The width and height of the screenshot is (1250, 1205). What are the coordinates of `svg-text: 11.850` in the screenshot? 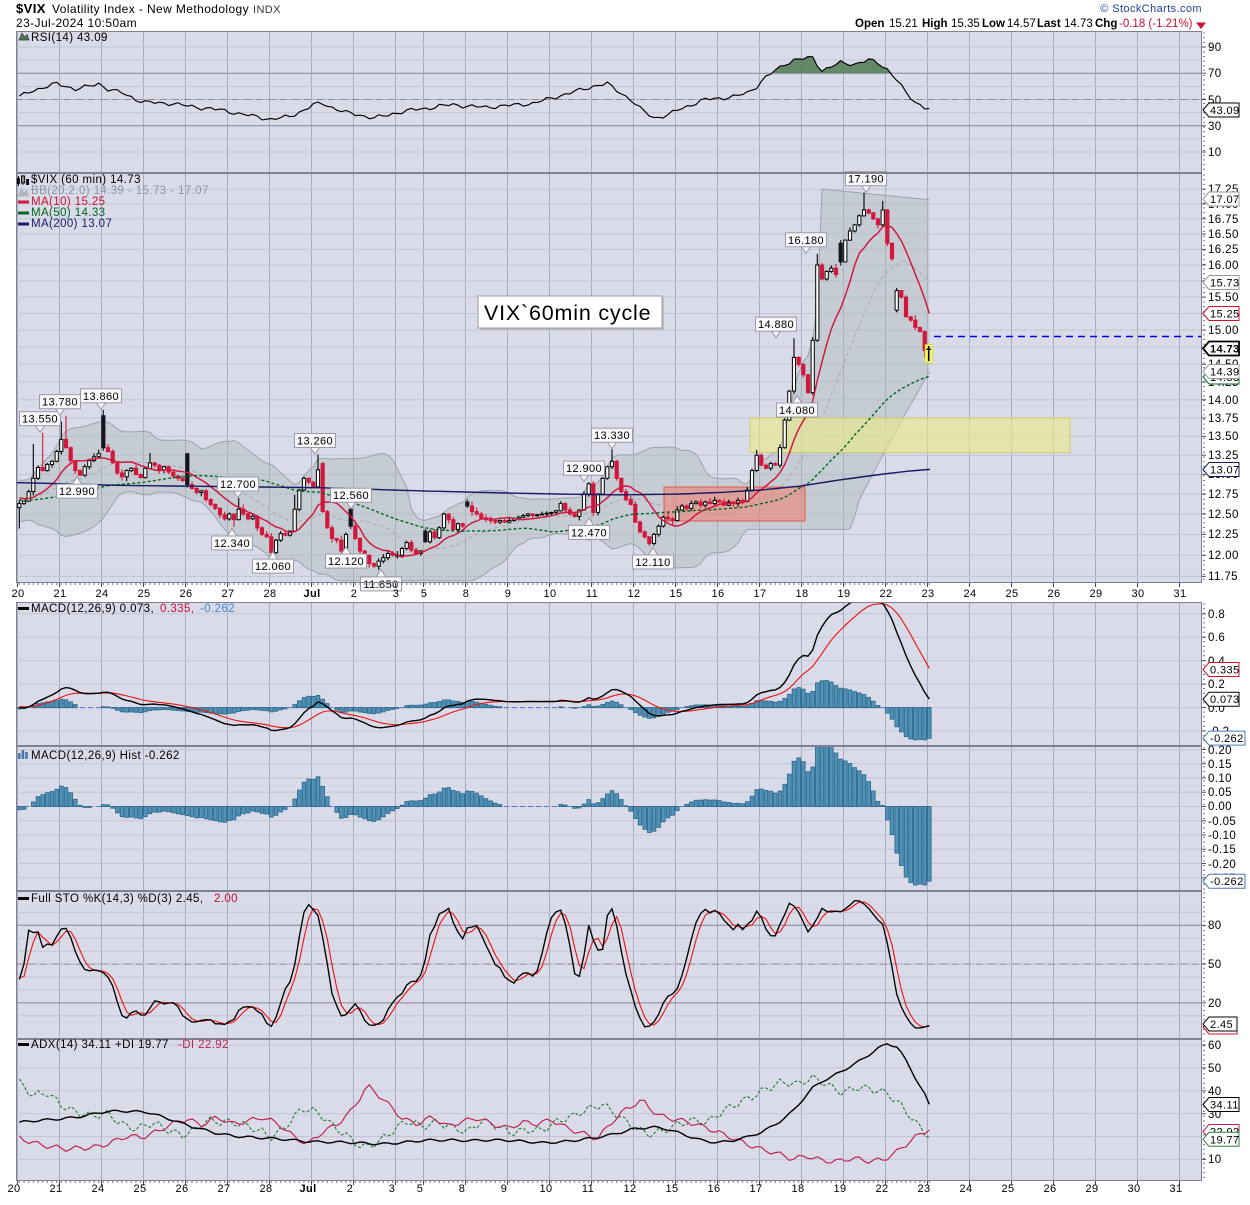 It's located at (380, 585).